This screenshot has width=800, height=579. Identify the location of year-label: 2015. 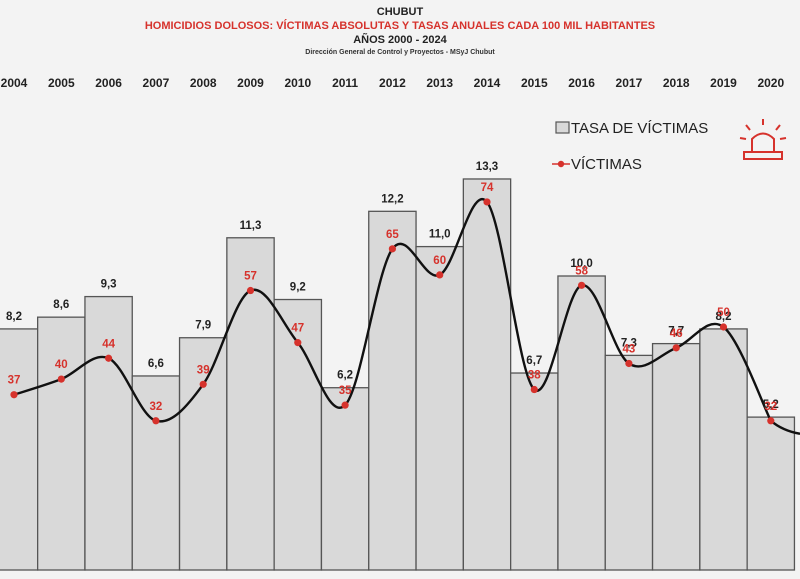
(534, 83).